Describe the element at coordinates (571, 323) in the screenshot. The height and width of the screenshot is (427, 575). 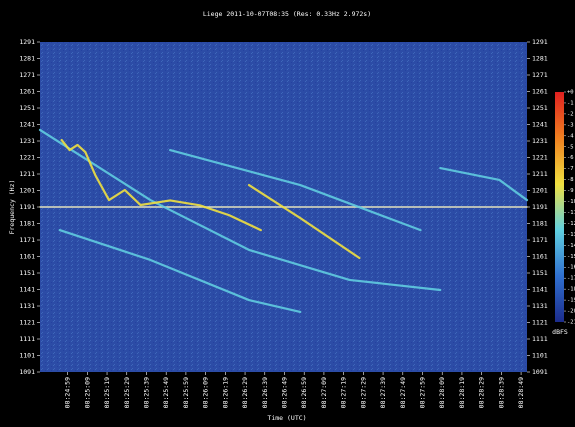
I see `colorbar-tick-label: -21` at that location.